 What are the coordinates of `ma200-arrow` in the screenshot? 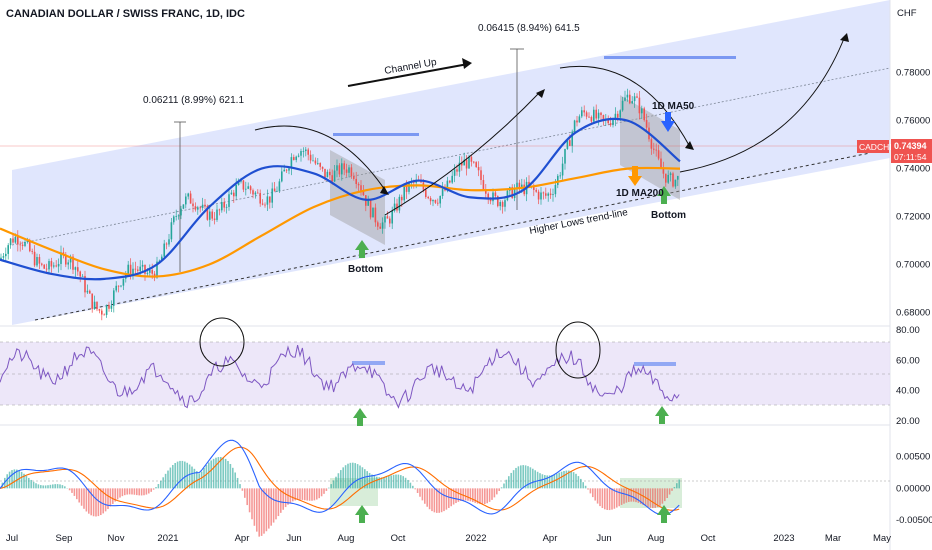 It's located at (635, 176).